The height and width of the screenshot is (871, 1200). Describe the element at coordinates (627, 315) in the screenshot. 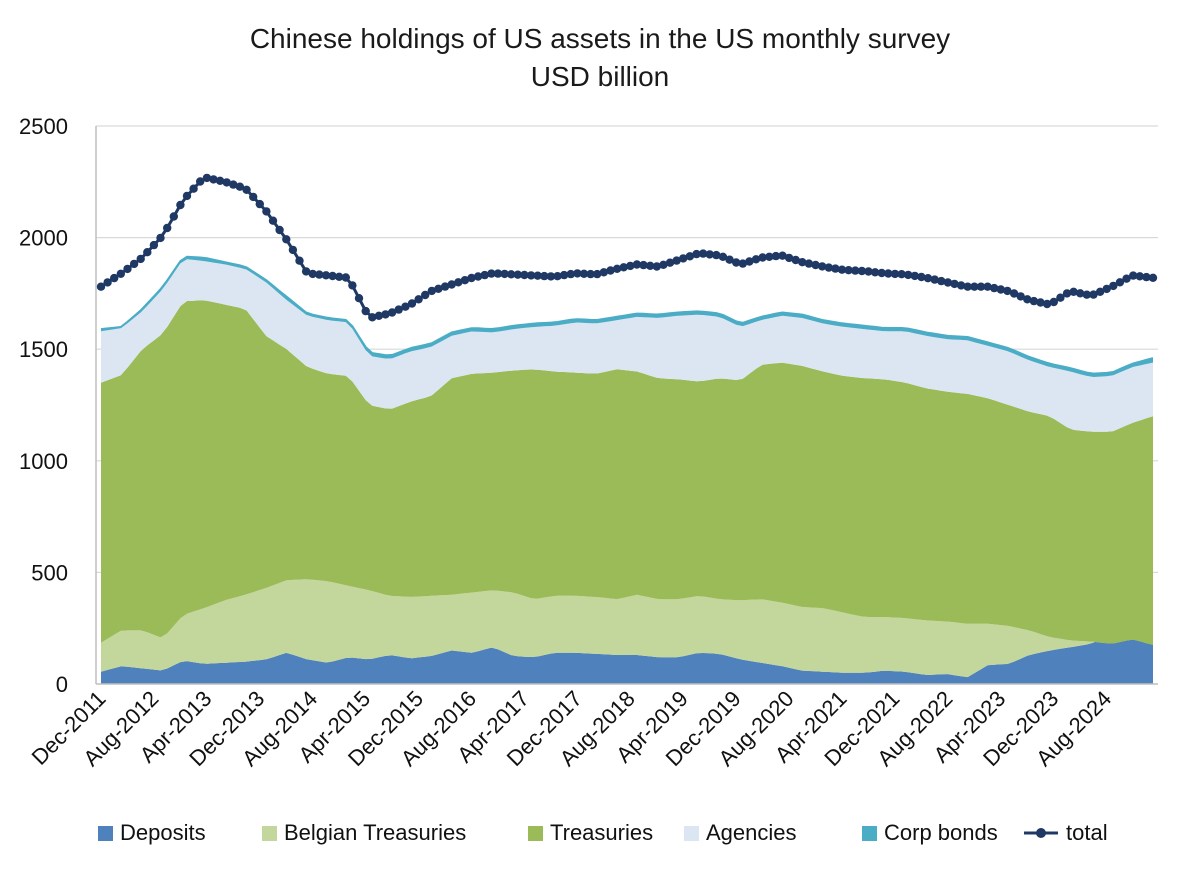

I see `corp-bonds-edge` at that location.